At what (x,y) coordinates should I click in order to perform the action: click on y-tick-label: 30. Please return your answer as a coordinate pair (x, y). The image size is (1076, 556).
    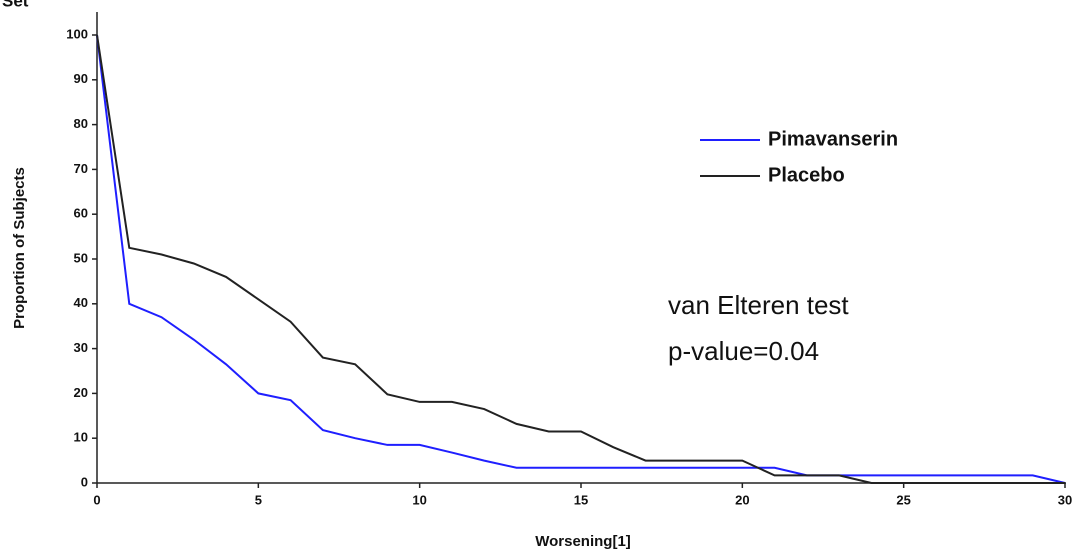
    Looking at the image, I should click on (81, 347).